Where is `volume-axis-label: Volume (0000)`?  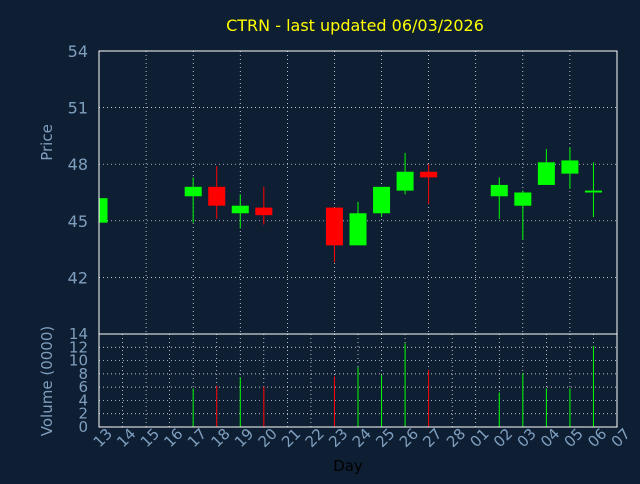 volume-axis-label: Volume (0000) is located at coordinates (47, 381).